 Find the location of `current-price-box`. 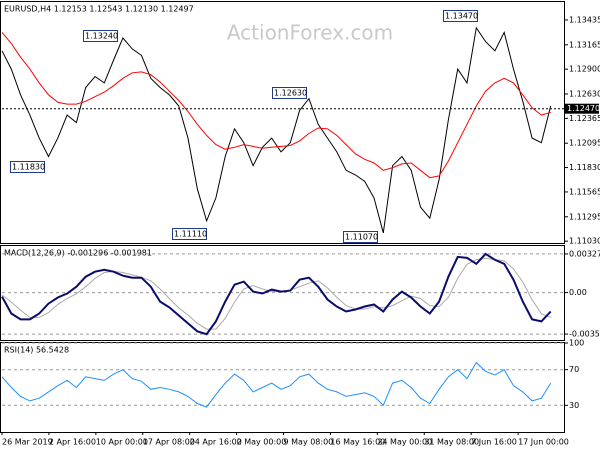

current-price-box is located at coordinates (582, 108).